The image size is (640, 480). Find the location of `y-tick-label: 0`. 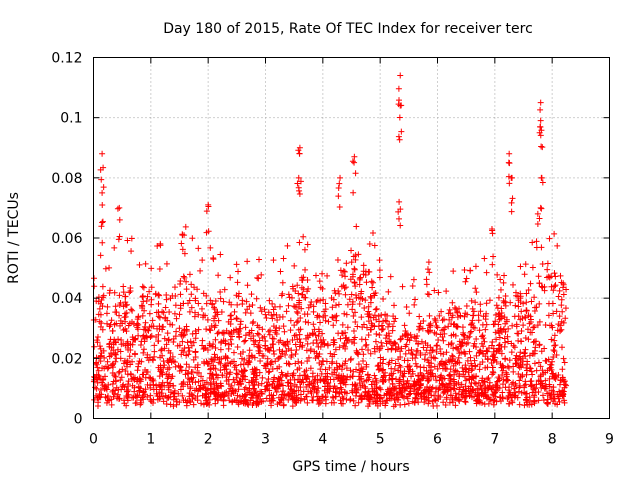

y-tick-label: 0 is located at coordinates (78, 420).